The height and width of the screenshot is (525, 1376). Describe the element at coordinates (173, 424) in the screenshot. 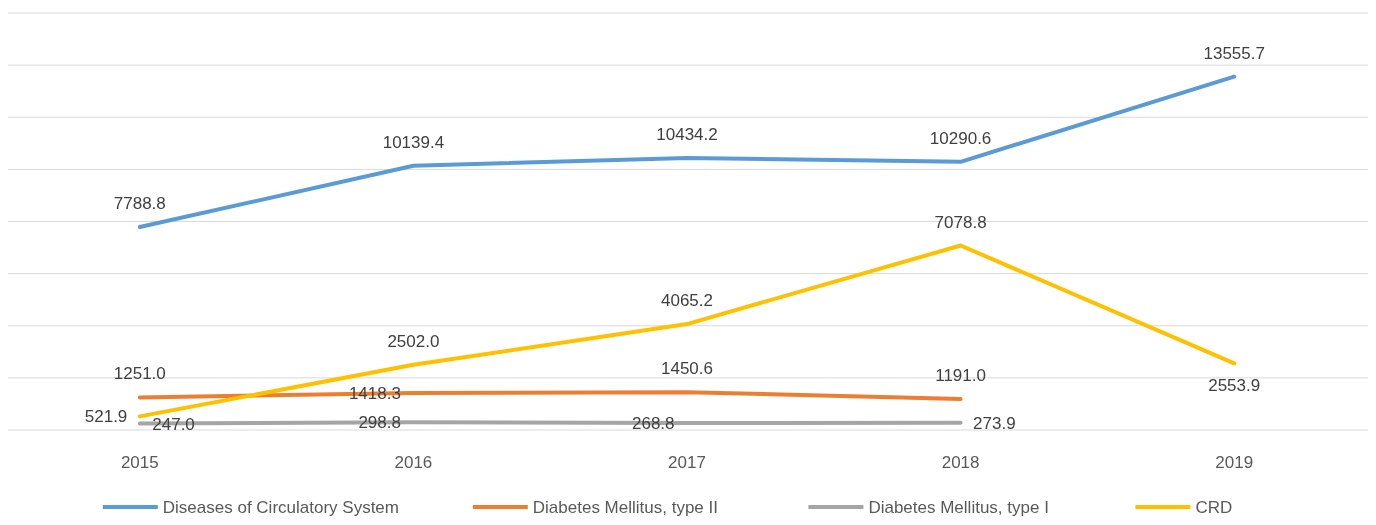

I see `data-label: 247.0` at that location.